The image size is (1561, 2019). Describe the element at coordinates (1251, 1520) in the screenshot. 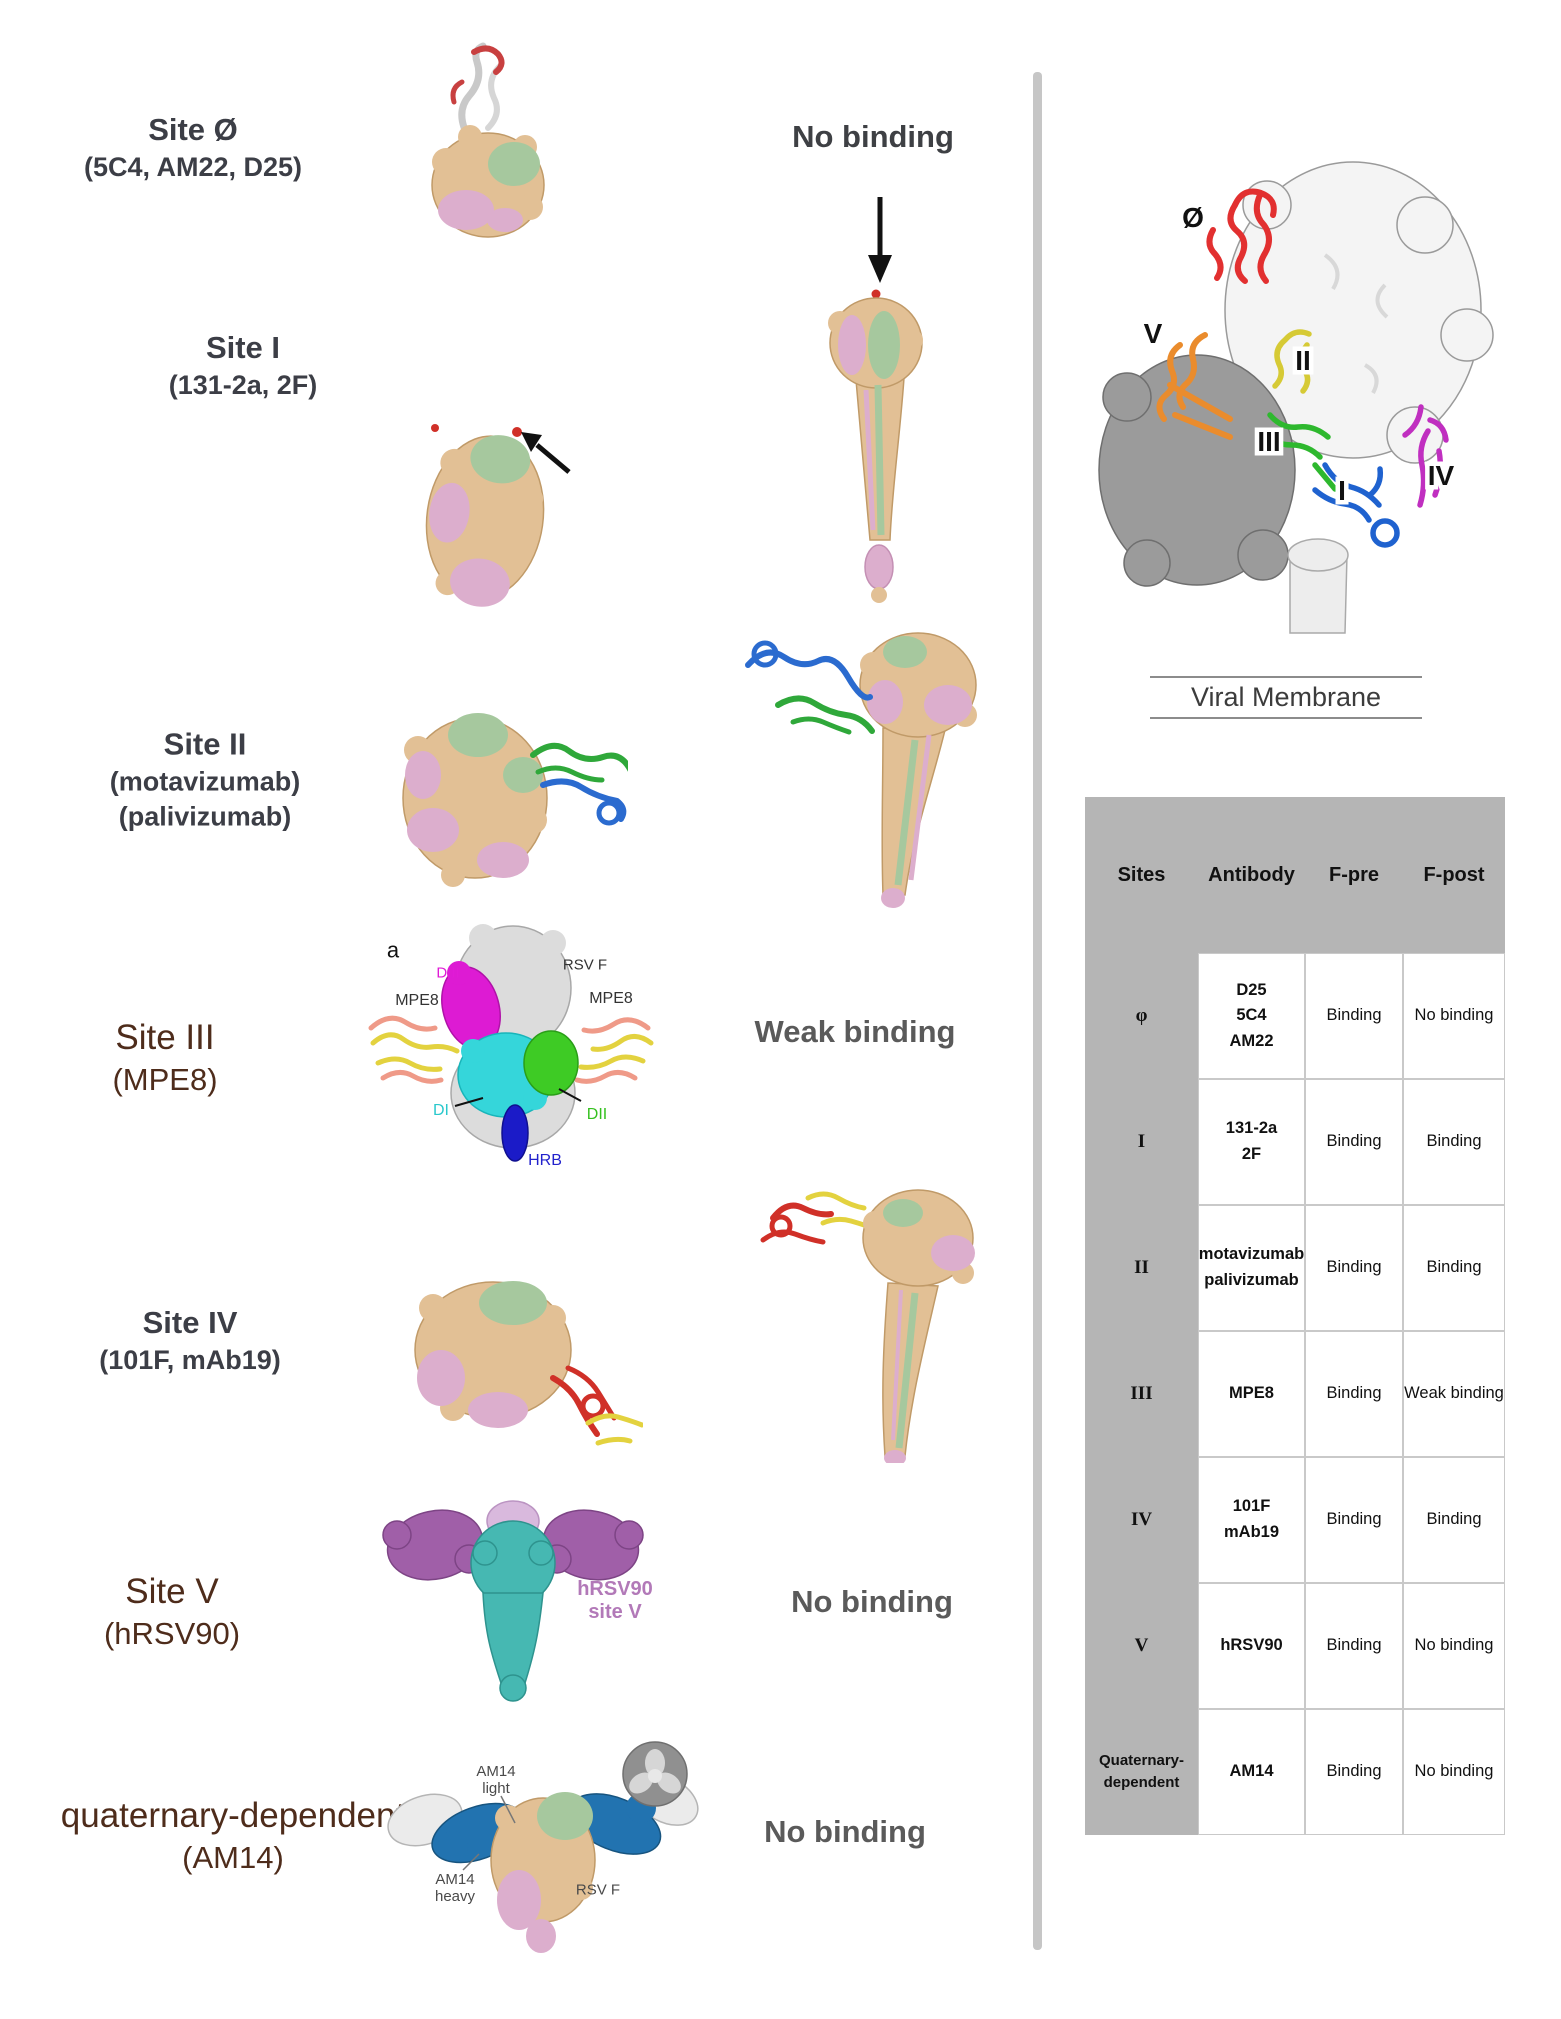

I see `table-row-antibody: 101F mAb19` at that location.